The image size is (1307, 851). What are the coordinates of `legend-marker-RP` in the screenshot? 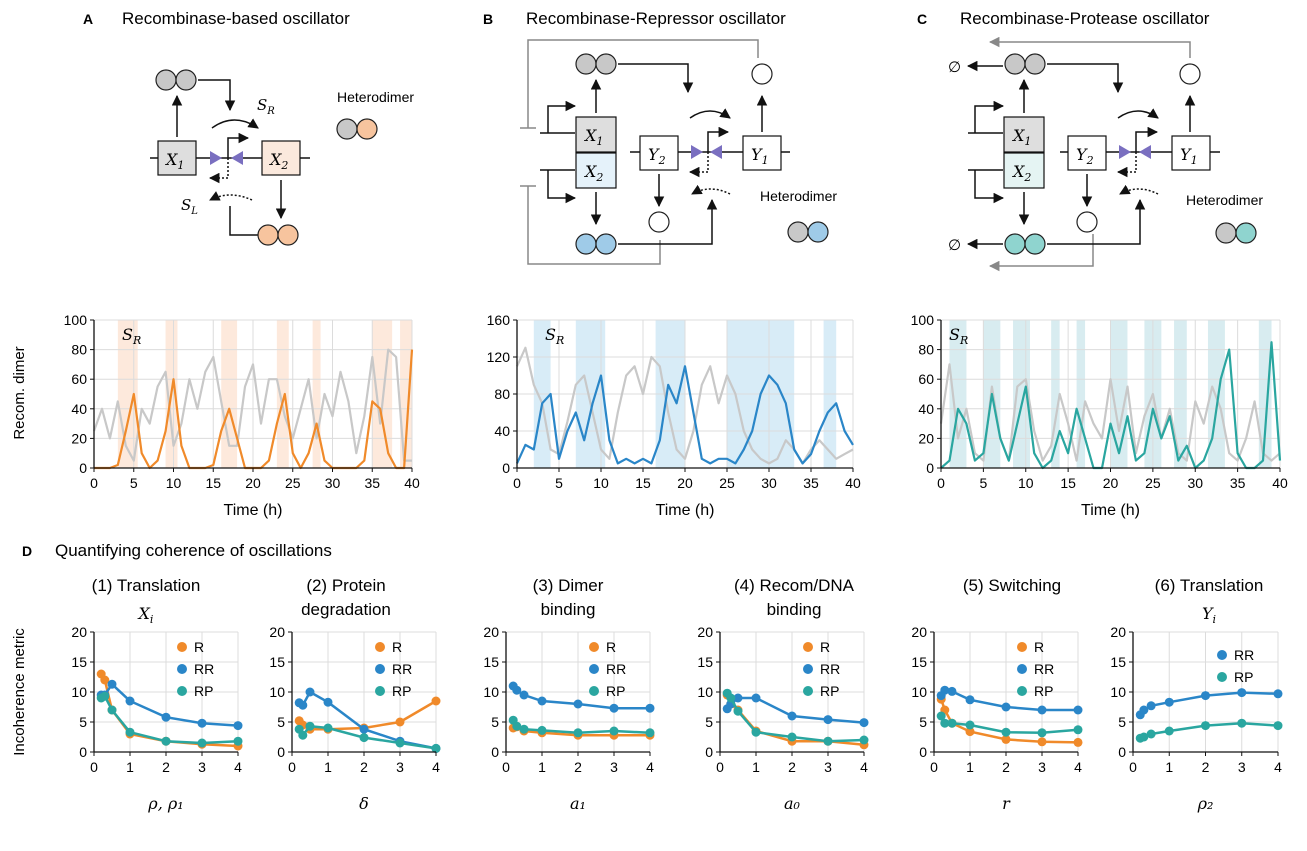 It's located at (808, 691).